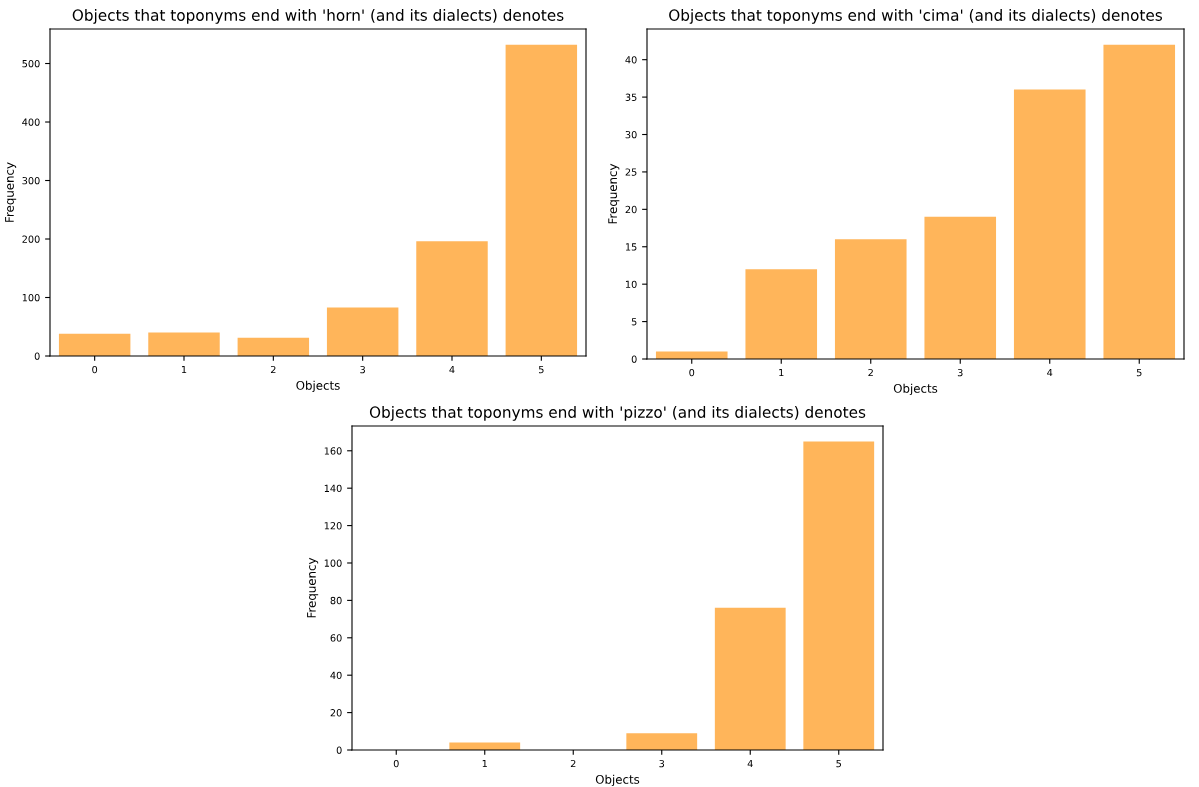  Describe the element at coordinates (631, 172) in the screenshot. I see `y-tick-label: 25` at that location.